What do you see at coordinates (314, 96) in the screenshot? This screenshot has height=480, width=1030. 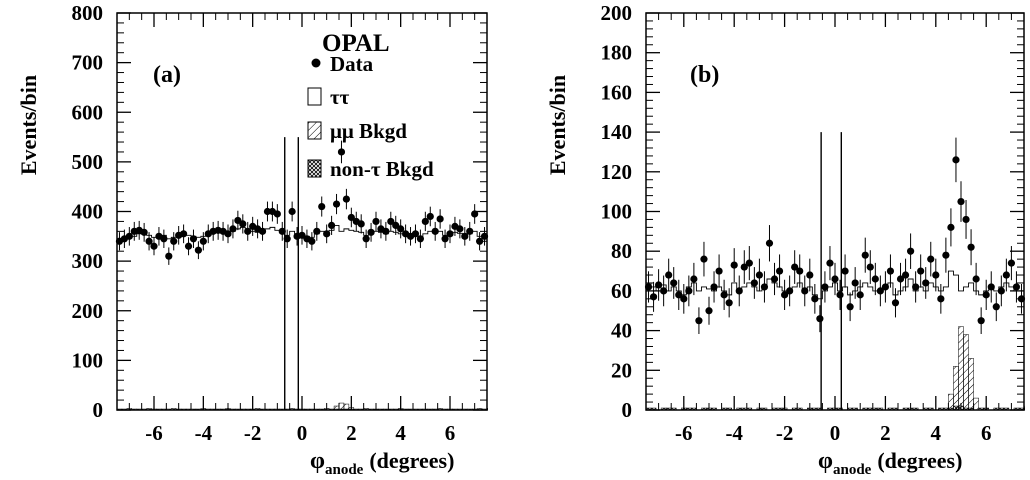 I see `legend-marker-tautau` at bounding box center [314, 96].